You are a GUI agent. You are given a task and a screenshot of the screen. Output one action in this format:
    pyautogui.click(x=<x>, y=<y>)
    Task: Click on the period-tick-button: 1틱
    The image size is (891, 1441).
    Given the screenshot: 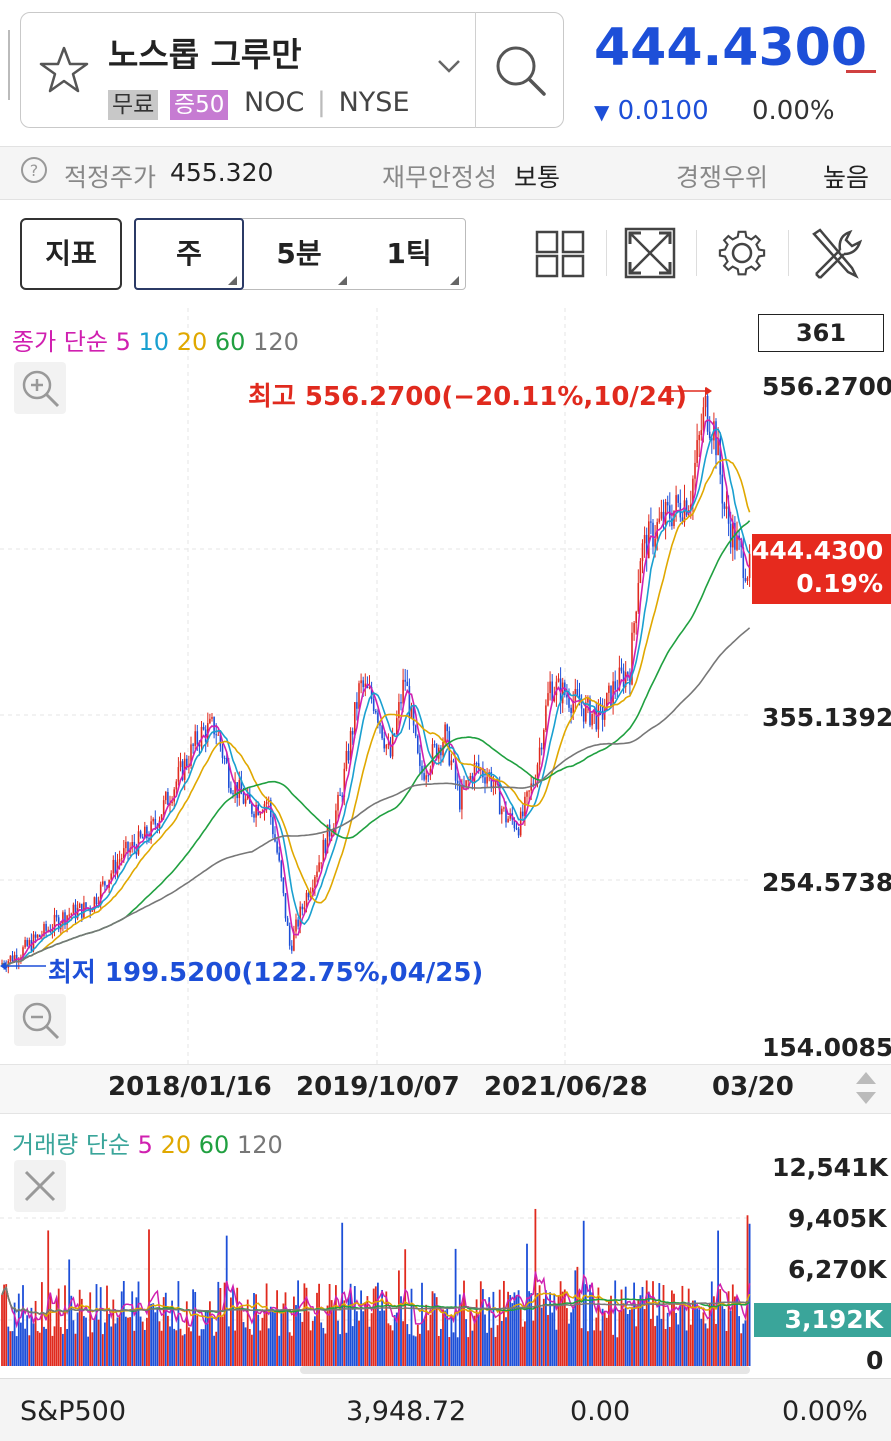 What is the action you would take?
    pyautogui.click(x=409, y=253)
    